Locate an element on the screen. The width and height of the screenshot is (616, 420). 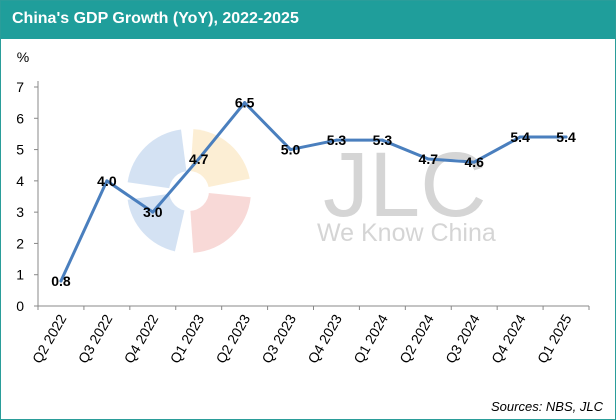
x-tick-label: Q1 2023 is located at coordinates (187, 338).